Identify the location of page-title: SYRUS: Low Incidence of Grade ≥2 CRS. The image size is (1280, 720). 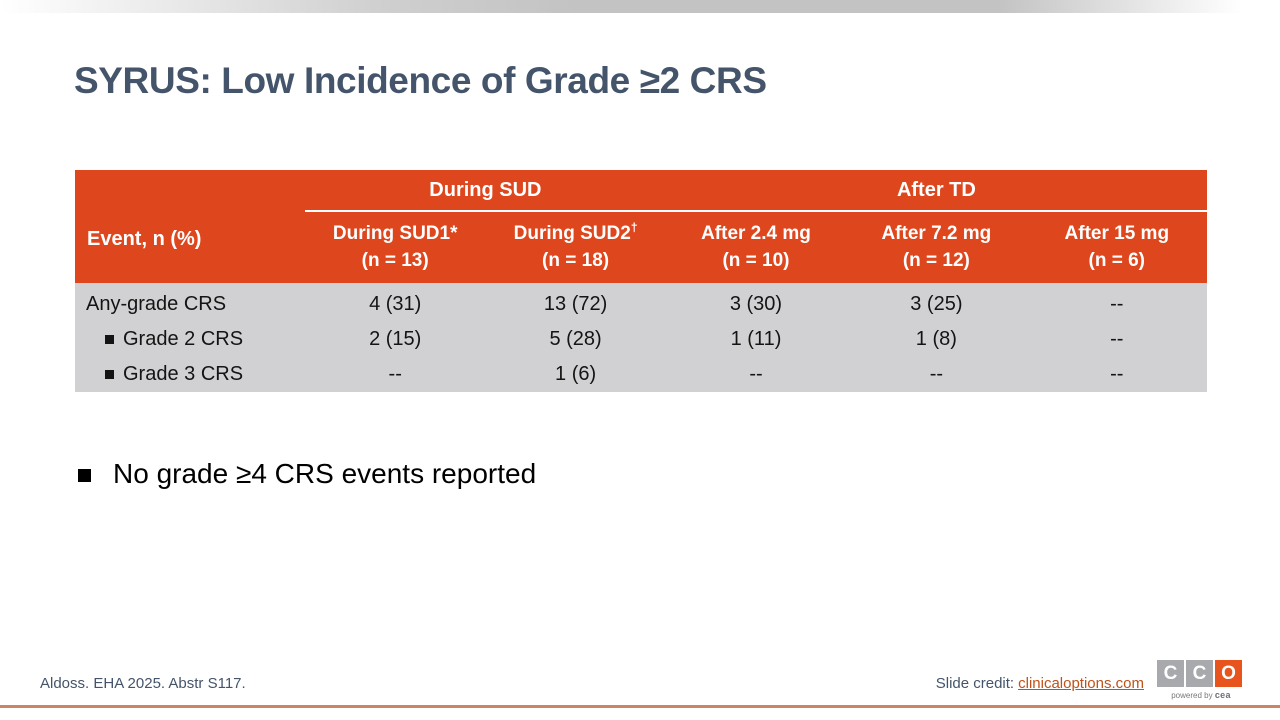
(420, 80).